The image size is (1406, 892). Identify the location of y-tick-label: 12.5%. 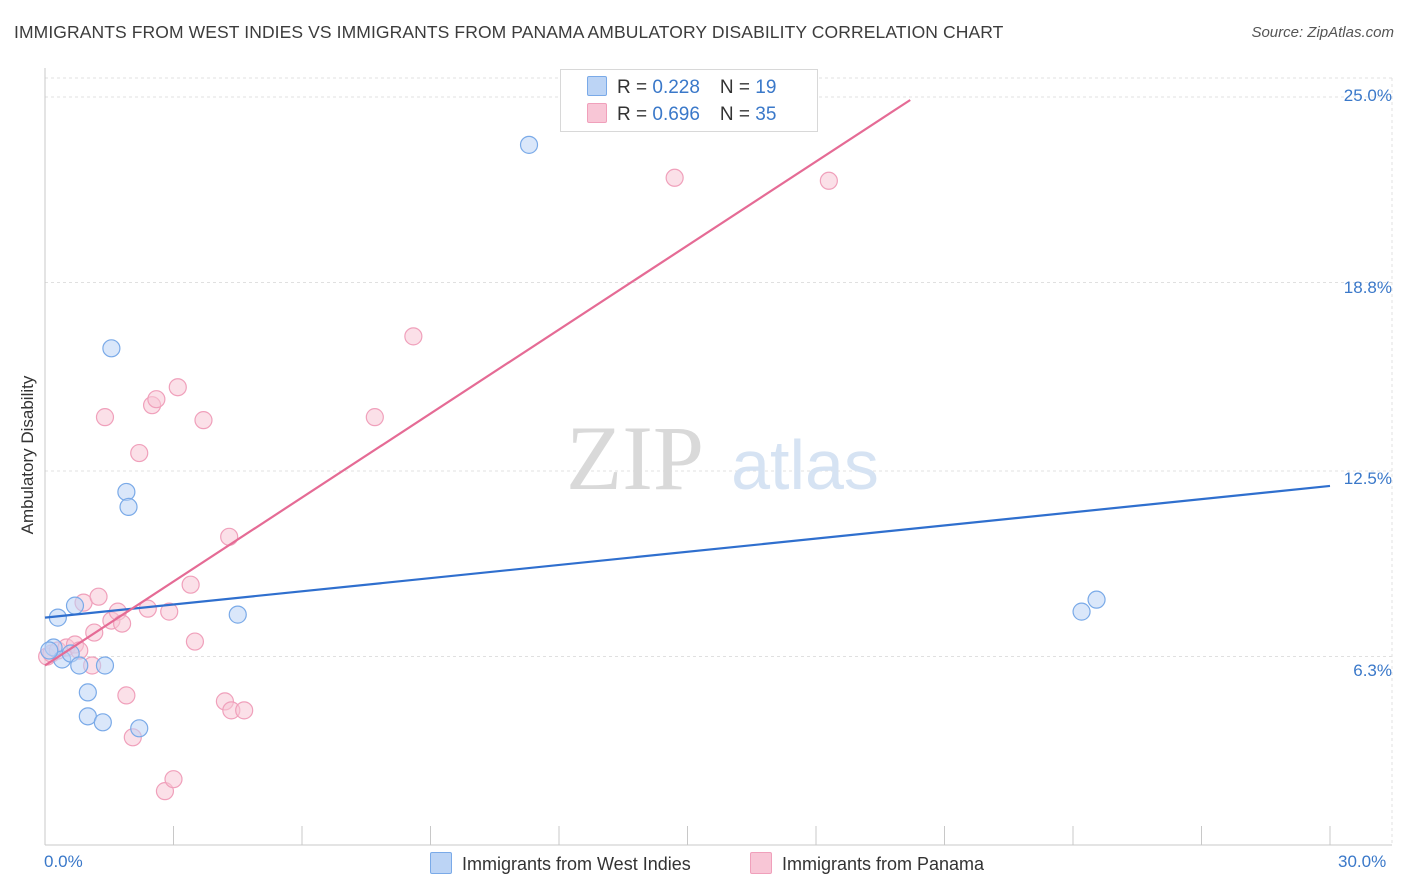
(1367, 478).